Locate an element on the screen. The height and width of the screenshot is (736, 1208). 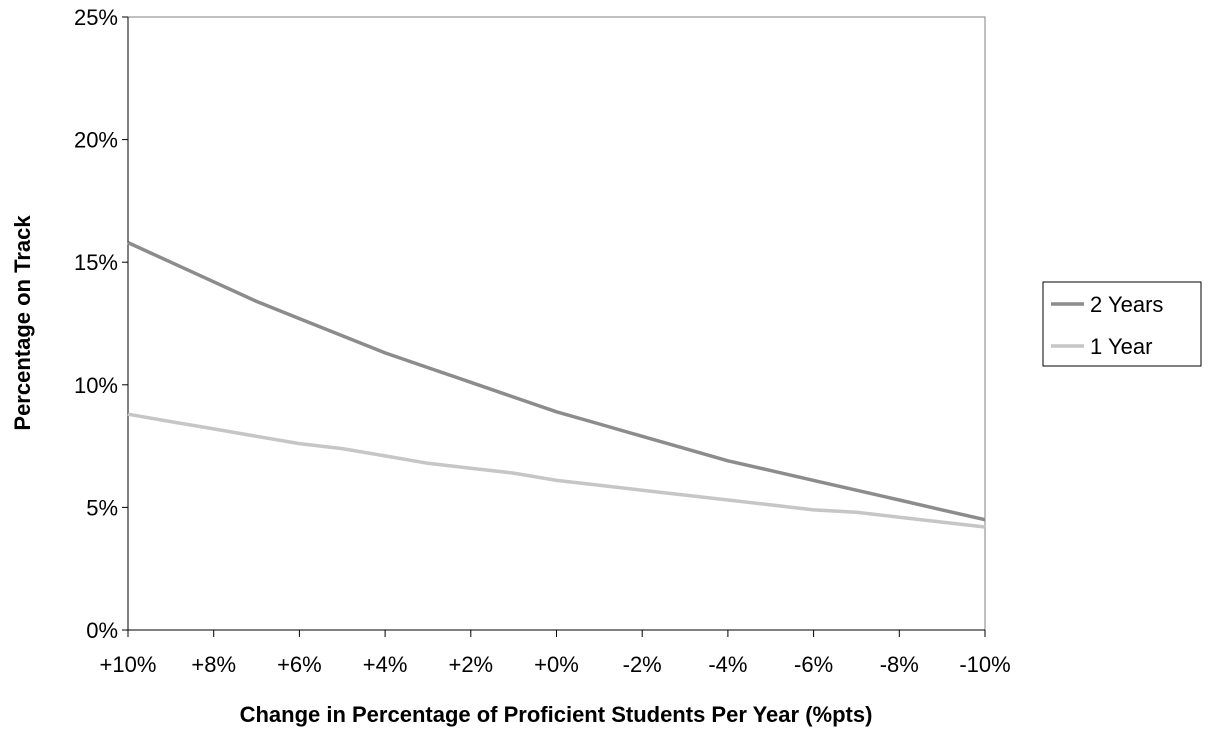
x-tick-label: +0% is located at coordinates (556, 664).